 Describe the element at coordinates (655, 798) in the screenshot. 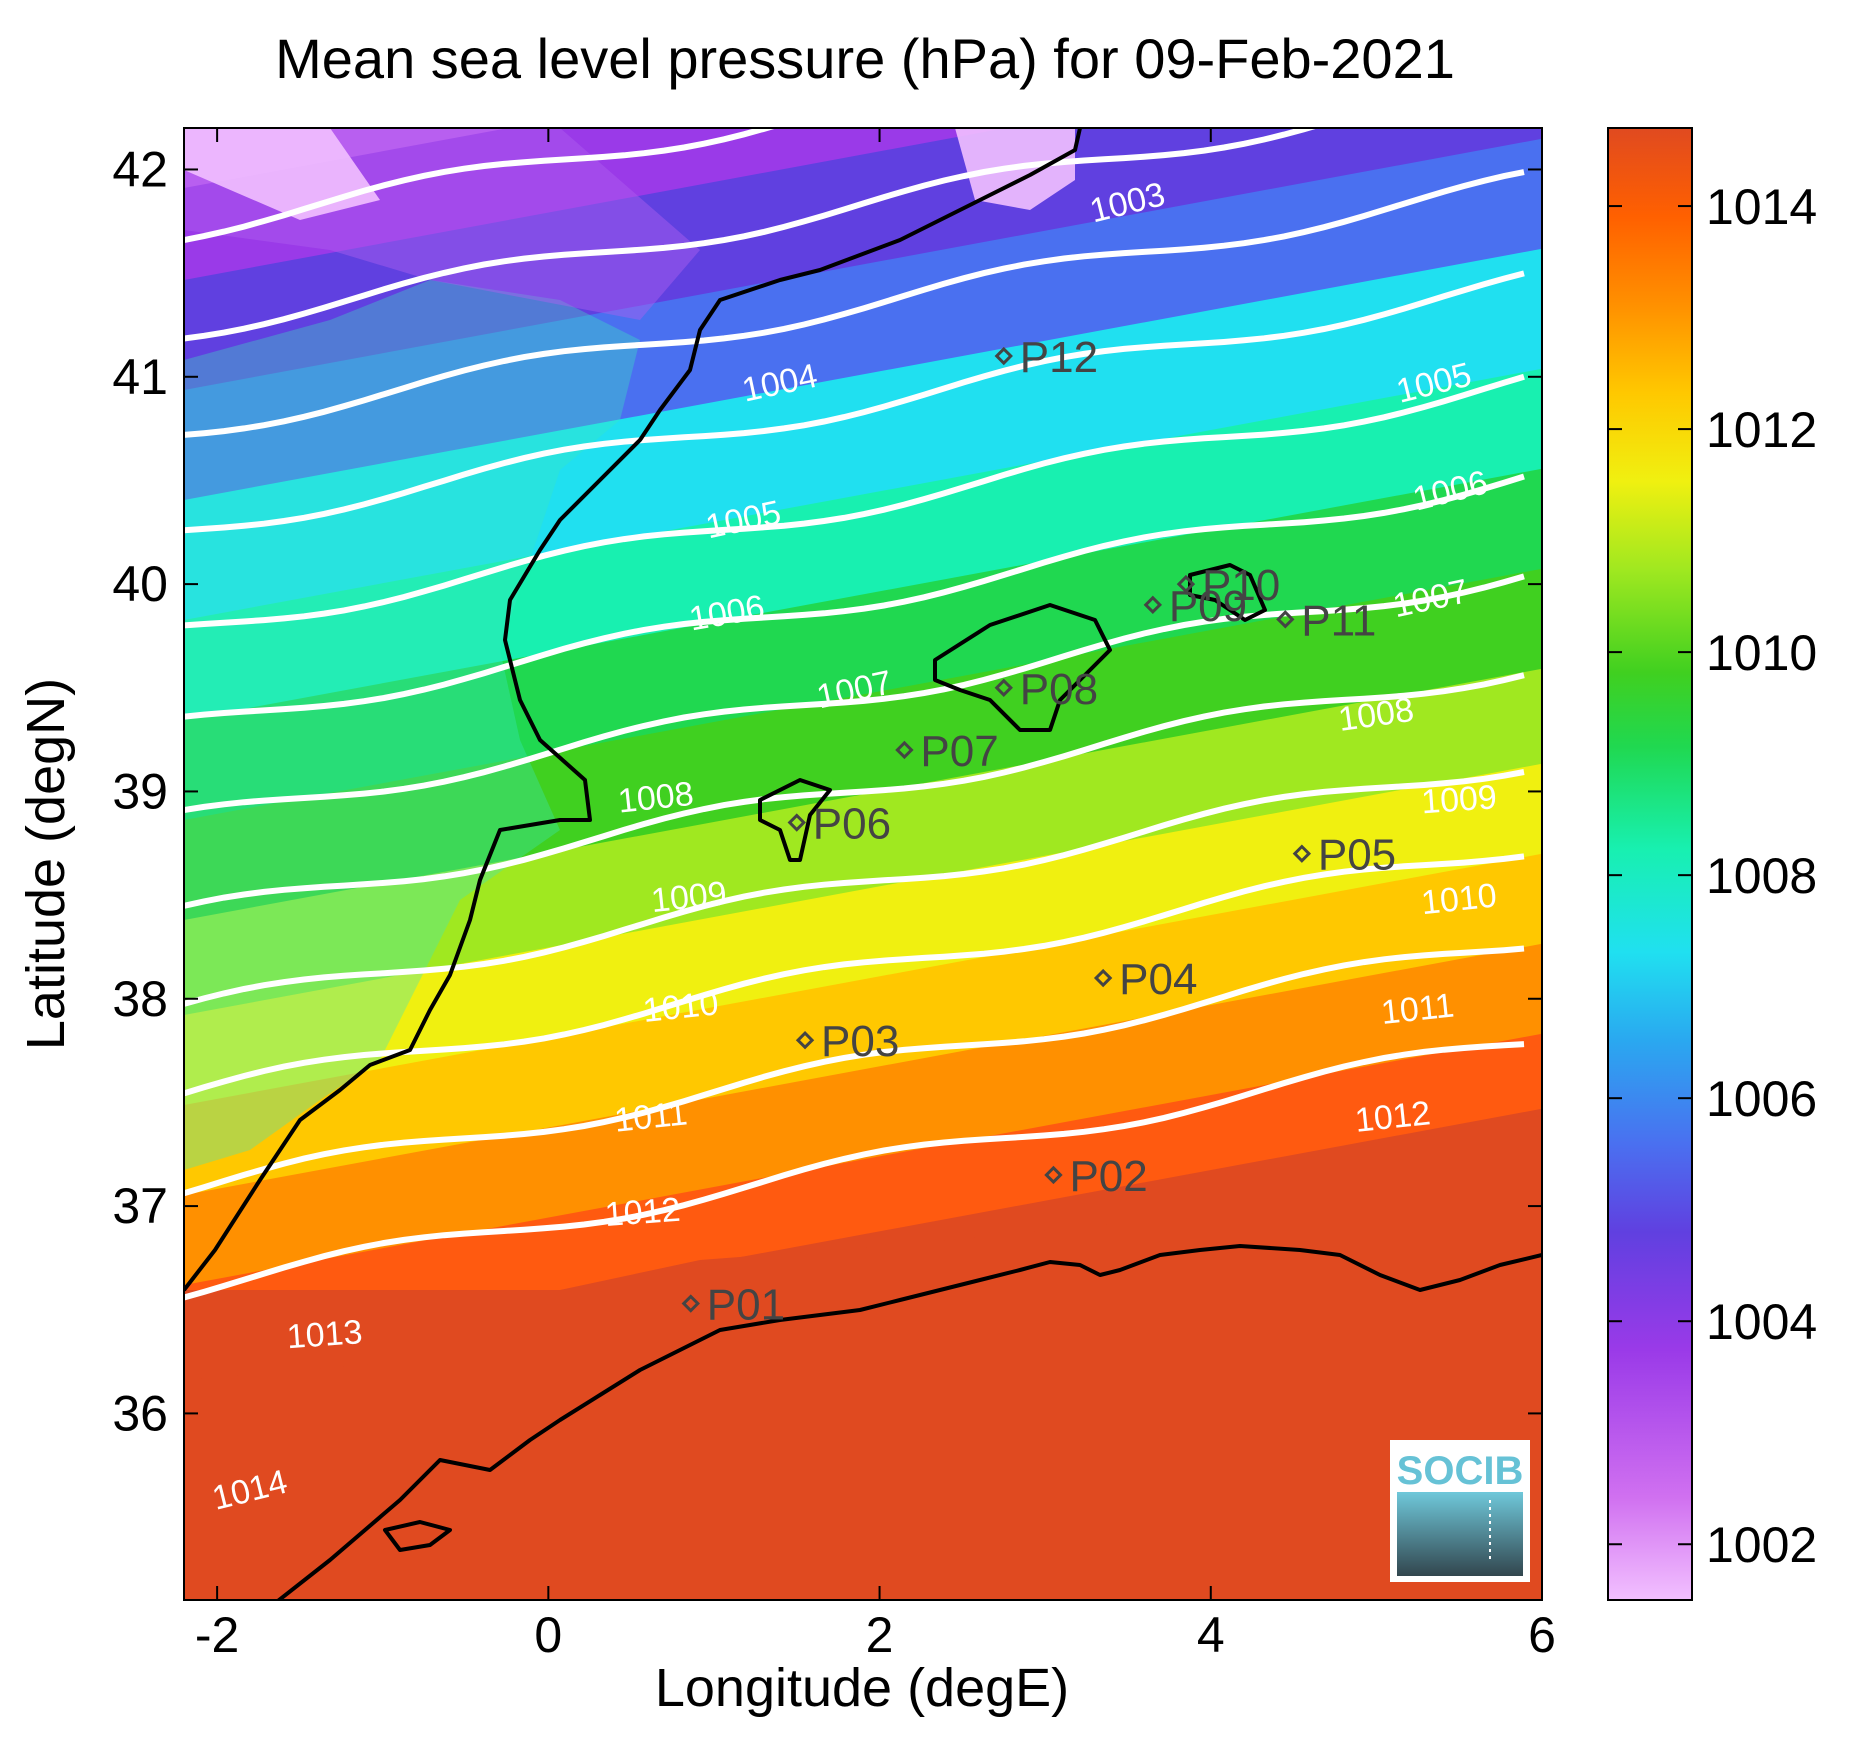

I see `isobar-label: 1008` at that location.